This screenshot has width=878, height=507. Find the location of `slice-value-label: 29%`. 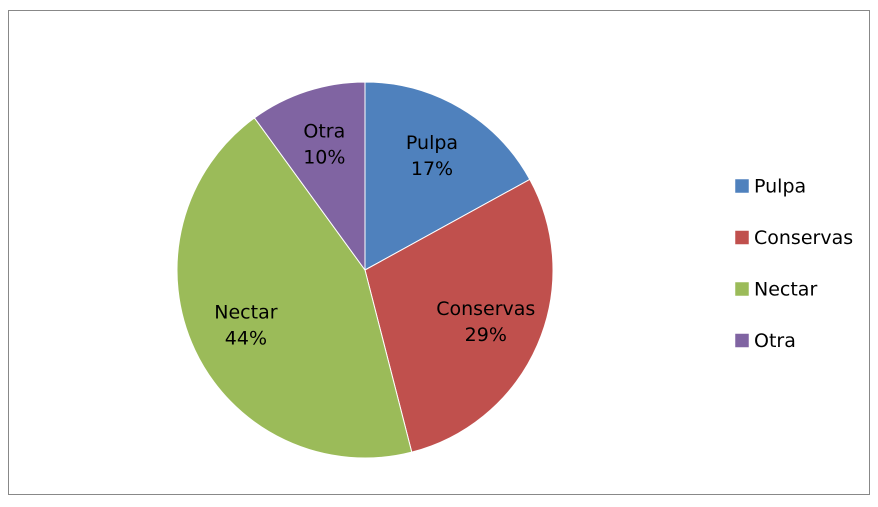

slice-value-label: 29% is located at coordinates (486, 335).